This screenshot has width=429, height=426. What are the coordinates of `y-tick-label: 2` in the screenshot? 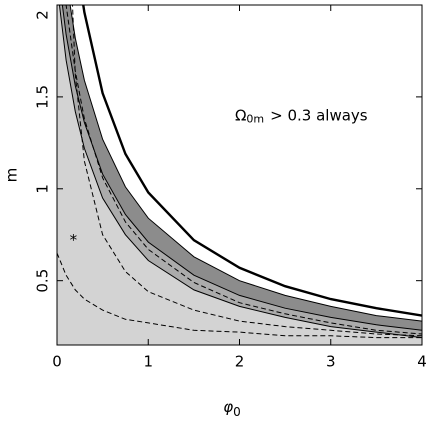 It's located at (43, 15).